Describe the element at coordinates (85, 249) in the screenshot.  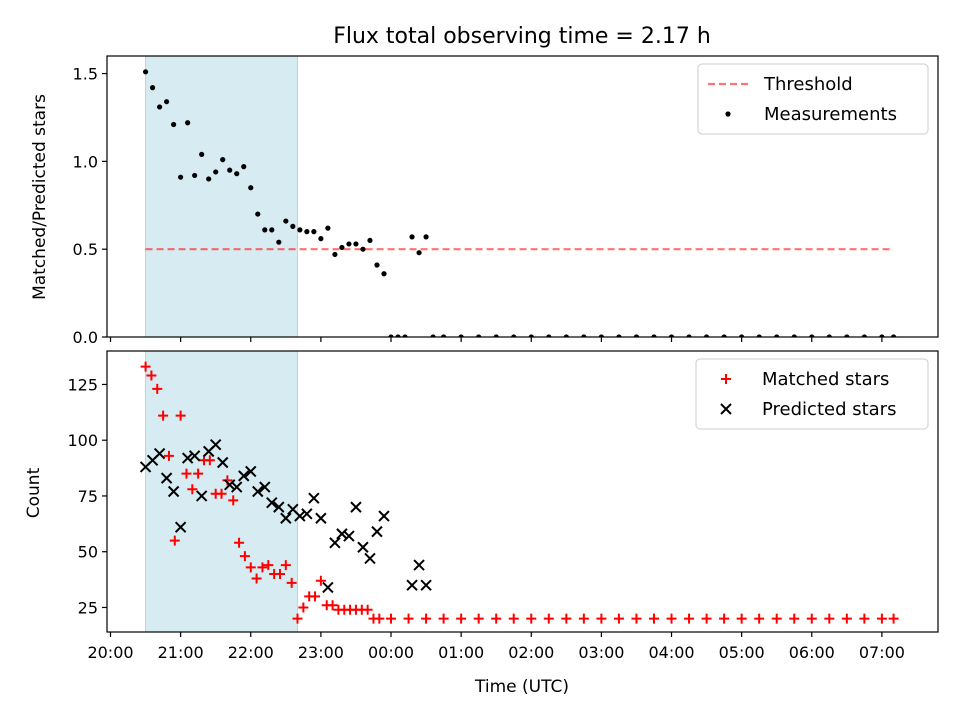
I see `top-ytick-label: 0.5` at that location.